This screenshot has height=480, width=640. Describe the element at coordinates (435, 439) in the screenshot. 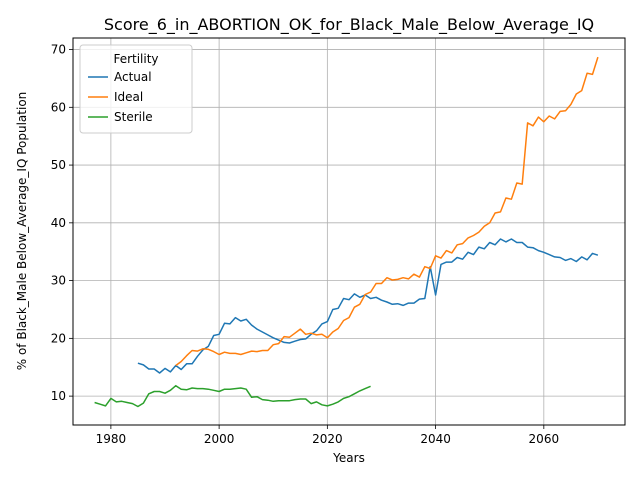

I see `x-tick-label: 2040` at that location.